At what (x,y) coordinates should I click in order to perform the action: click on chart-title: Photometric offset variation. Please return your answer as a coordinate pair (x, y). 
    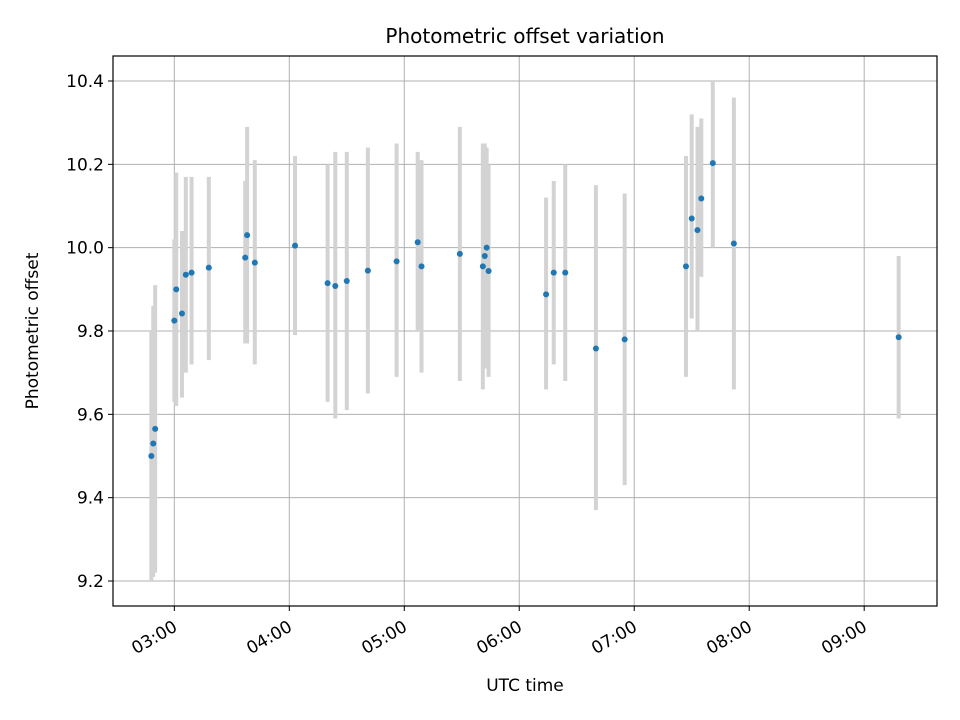
    Looking at the image, I should click on (524, 36).